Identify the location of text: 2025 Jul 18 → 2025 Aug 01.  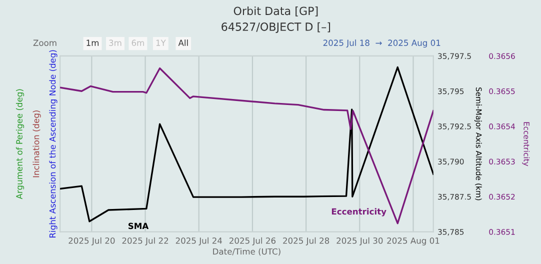
(381, 44).